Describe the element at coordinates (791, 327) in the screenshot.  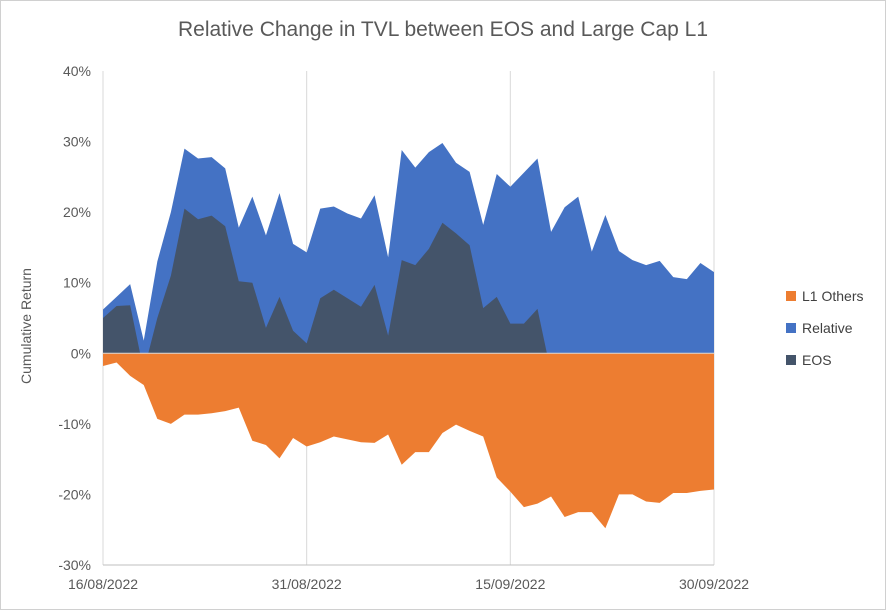
I see `legend-swatch-relative` at that location.